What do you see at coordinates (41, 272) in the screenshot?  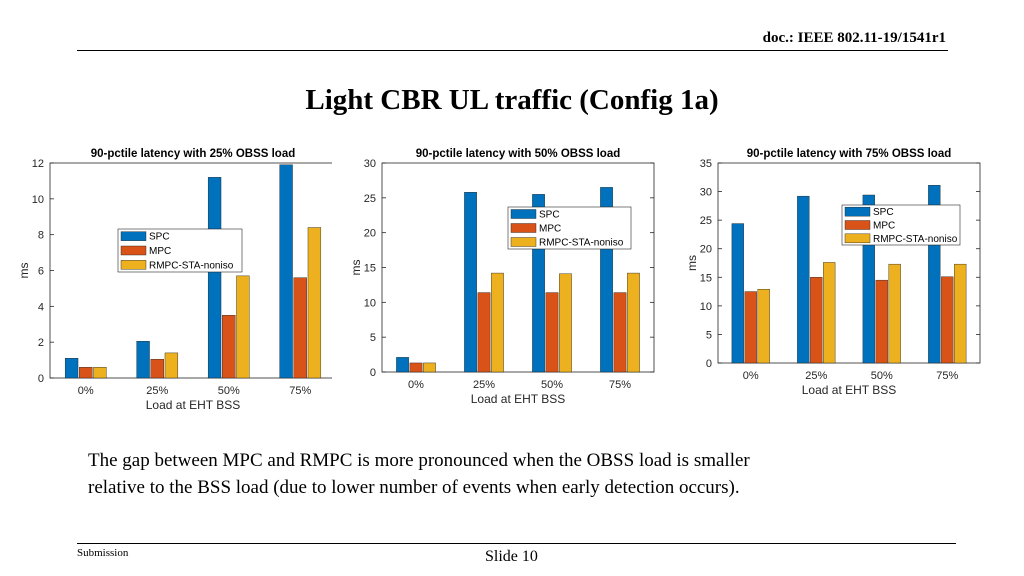 I see `y-tick-label: 6` at bounding box center [41, 272].